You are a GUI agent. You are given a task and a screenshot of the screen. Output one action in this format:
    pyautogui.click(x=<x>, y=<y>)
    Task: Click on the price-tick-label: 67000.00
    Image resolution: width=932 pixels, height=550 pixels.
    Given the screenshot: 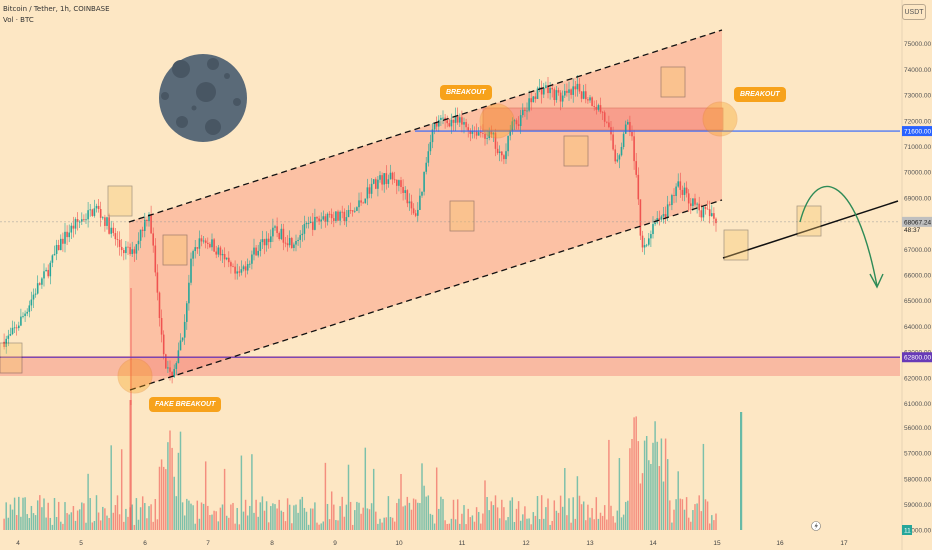 What is the action you would take?
    pyautogui.click(x=917, y=250)
    